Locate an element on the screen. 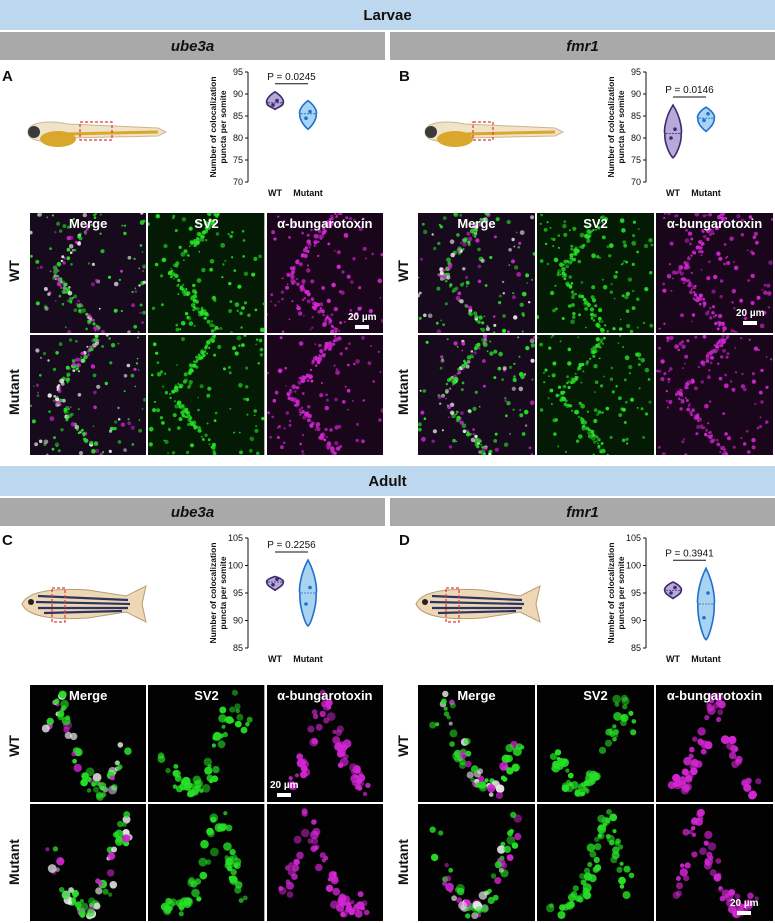 This screenshot has width=775, height=923. row-label-wt-d: WT is located at coordinates (403, 746).